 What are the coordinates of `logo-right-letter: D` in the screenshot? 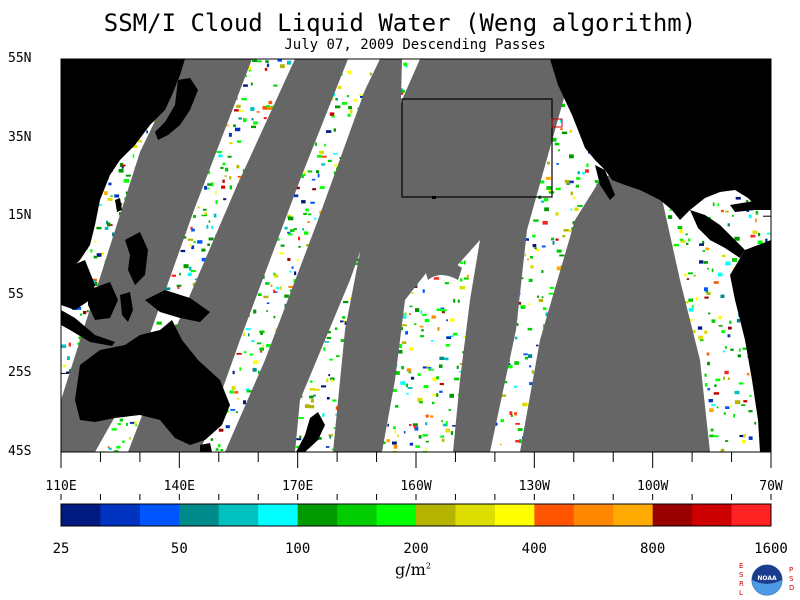 It's located at (791, 588).